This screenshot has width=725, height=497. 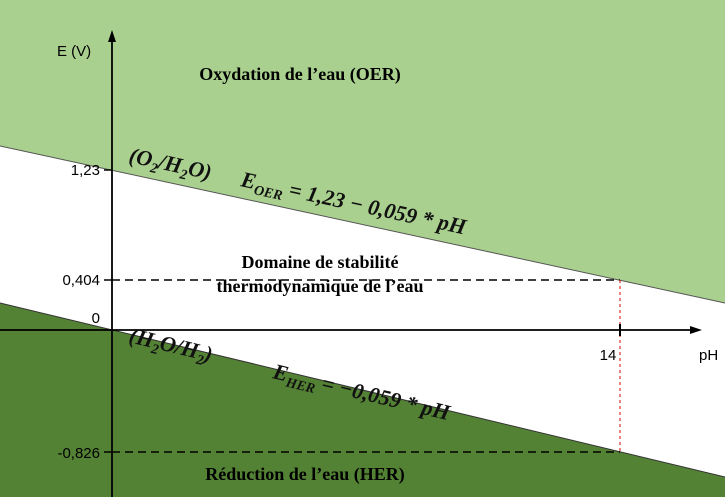 I want to click on region-label: Oxydation de l’eau (OER), so click(x=300, y=74).